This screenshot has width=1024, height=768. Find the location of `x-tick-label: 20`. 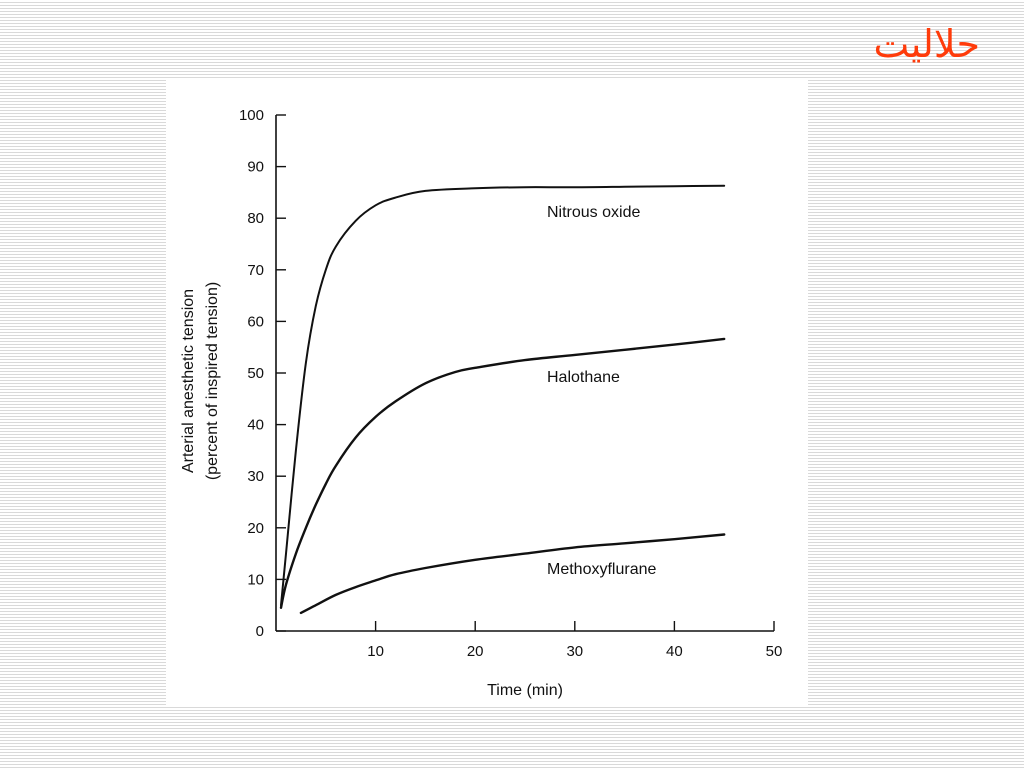

x-tick-label: 20 is located at coordinates (475, 651).